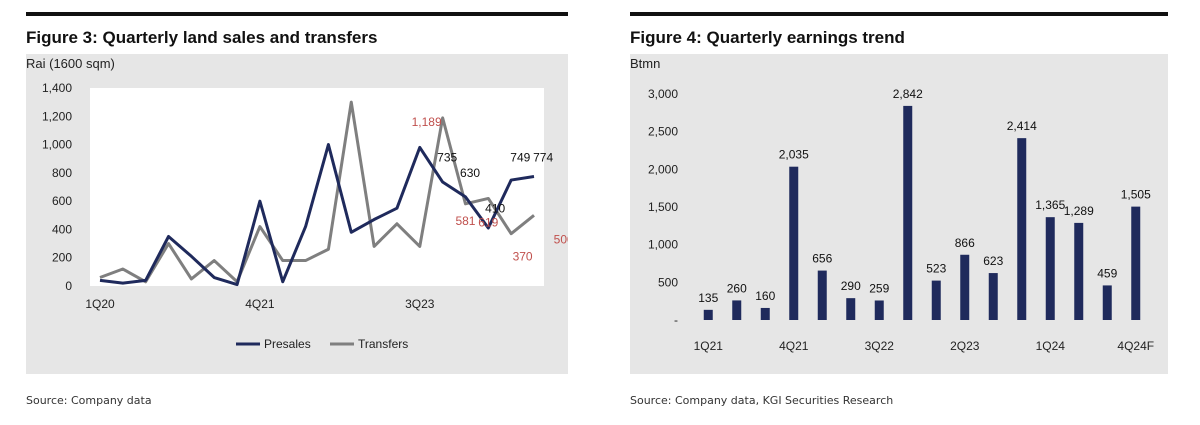 Image resolution: width=1200 pixels, height=425 pixels. Describe the element at coordinates (794, 155) in the screenshot. I see `bar-value-label: 2,035` at that location.